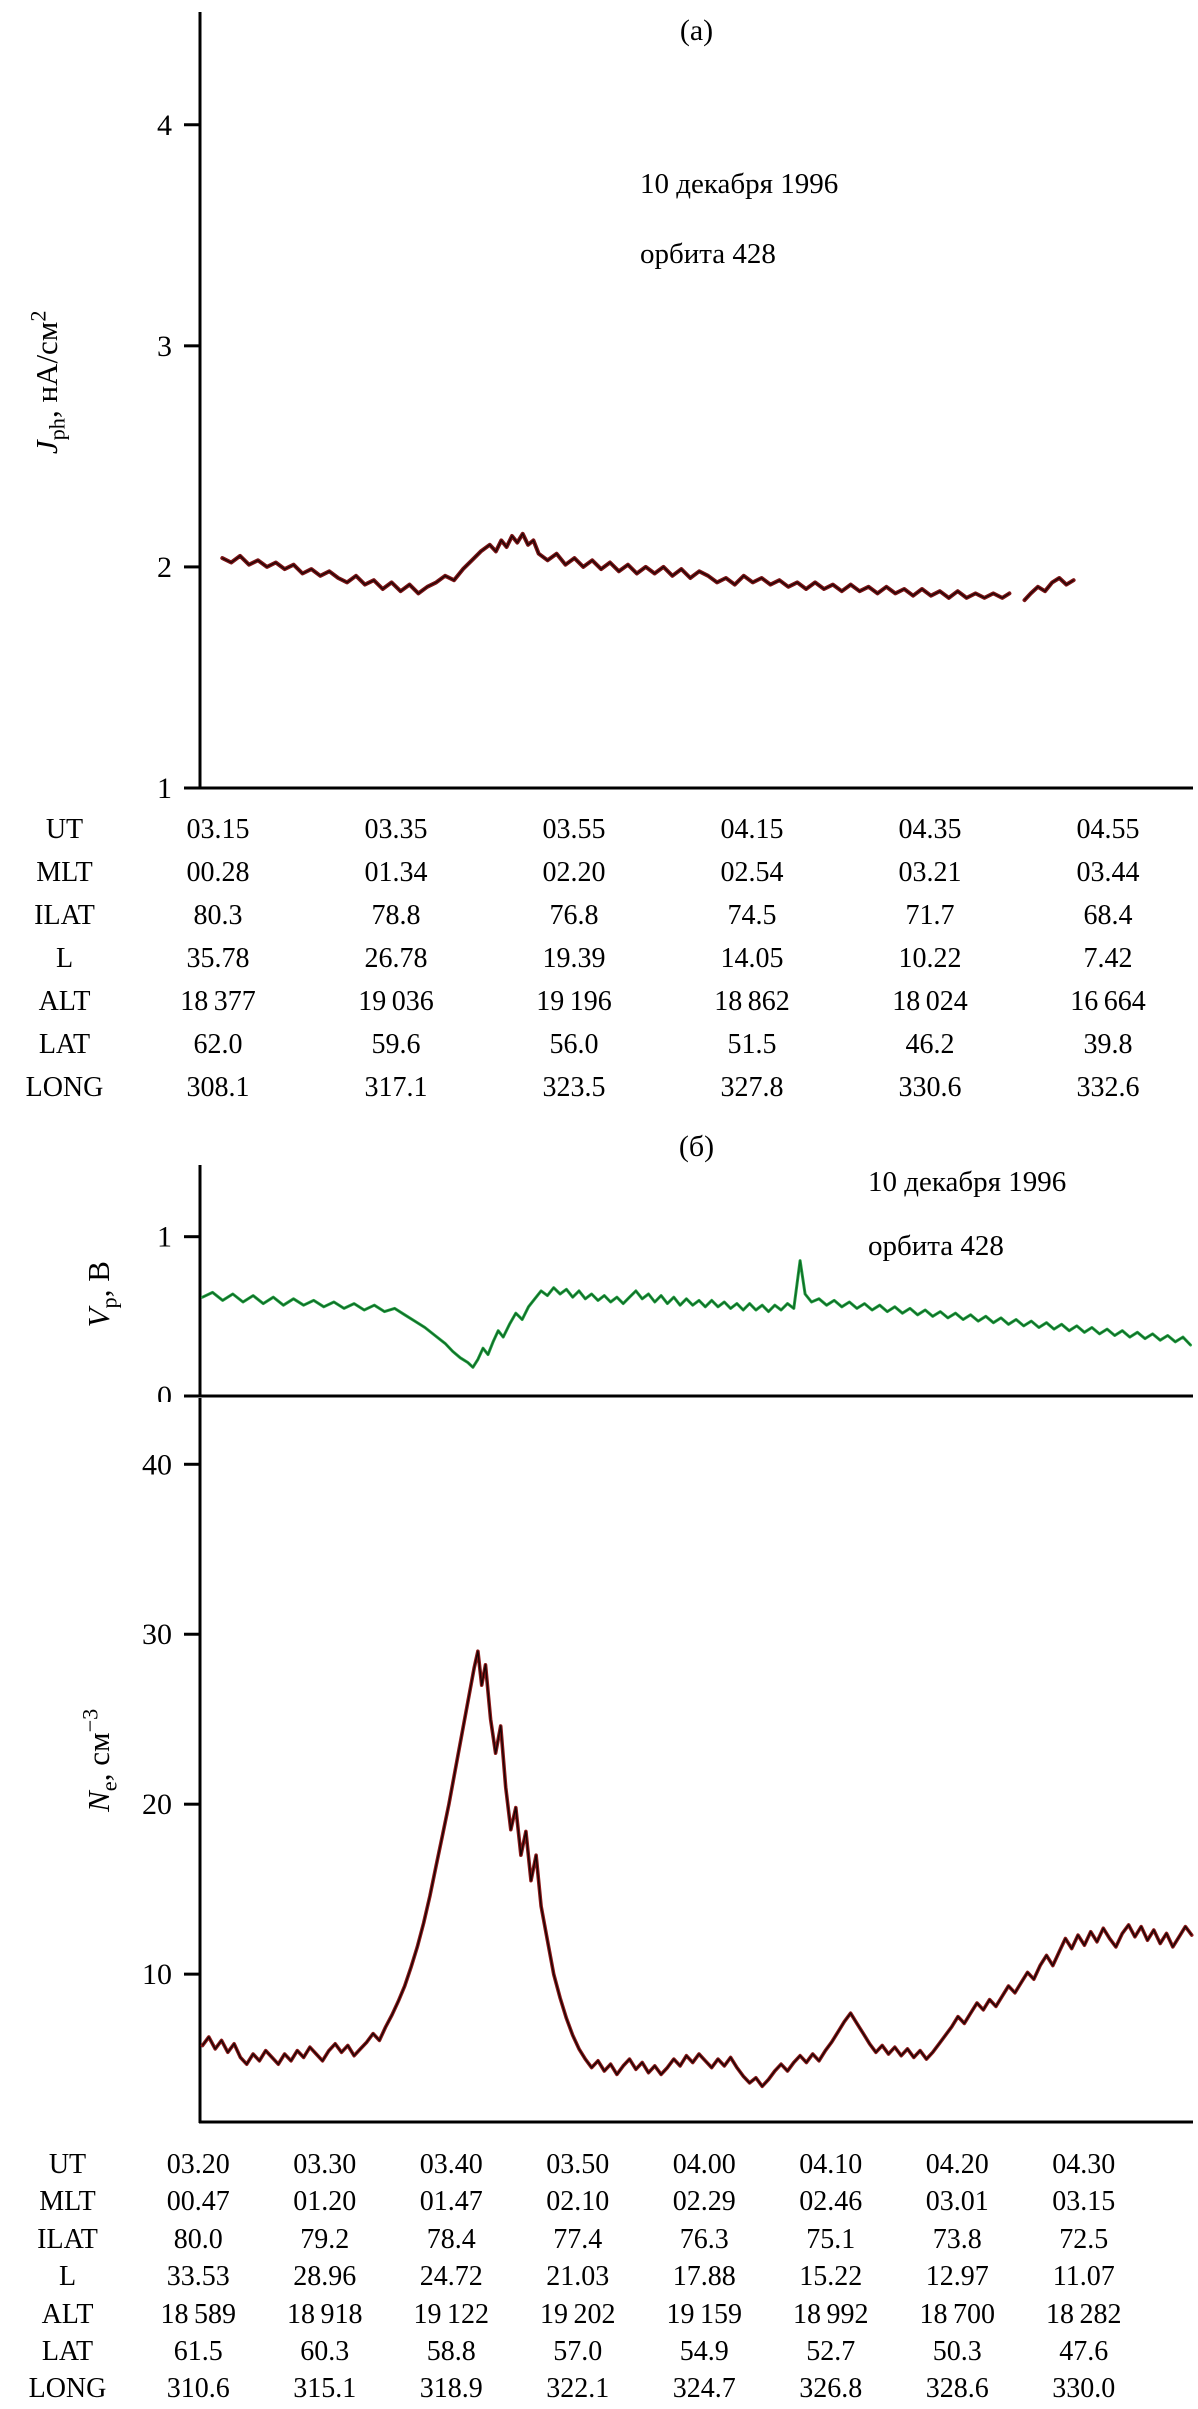 The height and width of the screenshot is (2409, 1198). What do you see at coordinates (325, 2164) in the screenshot?
I see `table-cell: 03.30` at bounding box center [325, 2164].